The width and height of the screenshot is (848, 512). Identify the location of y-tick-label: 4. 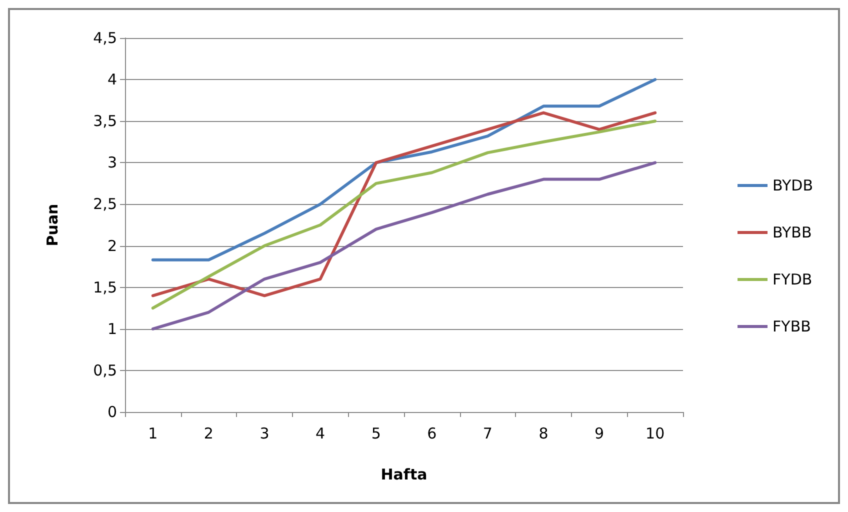
(112, 79).